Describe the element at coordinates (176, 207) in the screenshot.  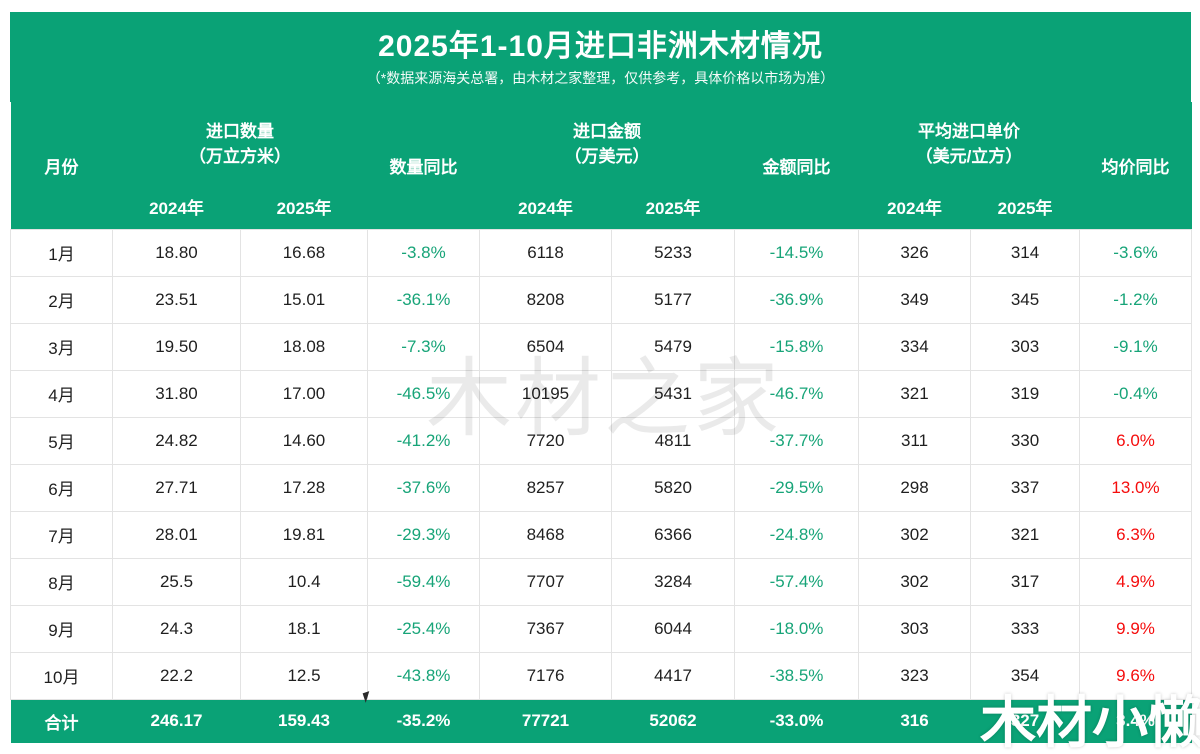
I see `year-header-qty-2024: 2024年` at that location.